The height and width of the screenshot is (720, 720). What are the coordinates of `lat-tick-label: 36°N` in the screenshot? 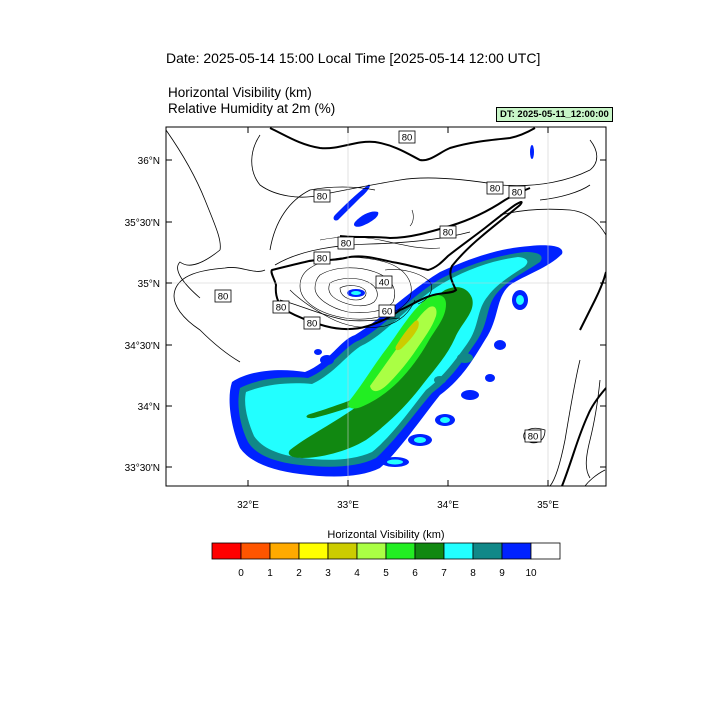 It's located at (149, 161).